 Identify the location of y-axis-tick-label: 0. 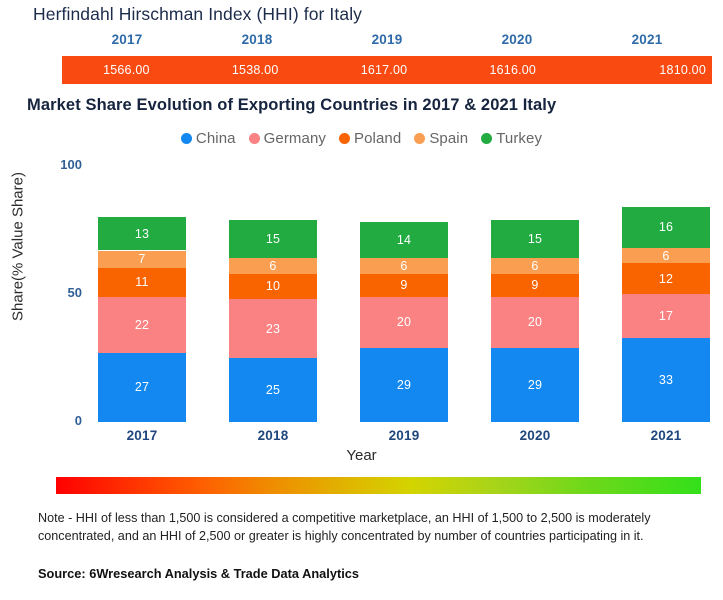
(78, 420).